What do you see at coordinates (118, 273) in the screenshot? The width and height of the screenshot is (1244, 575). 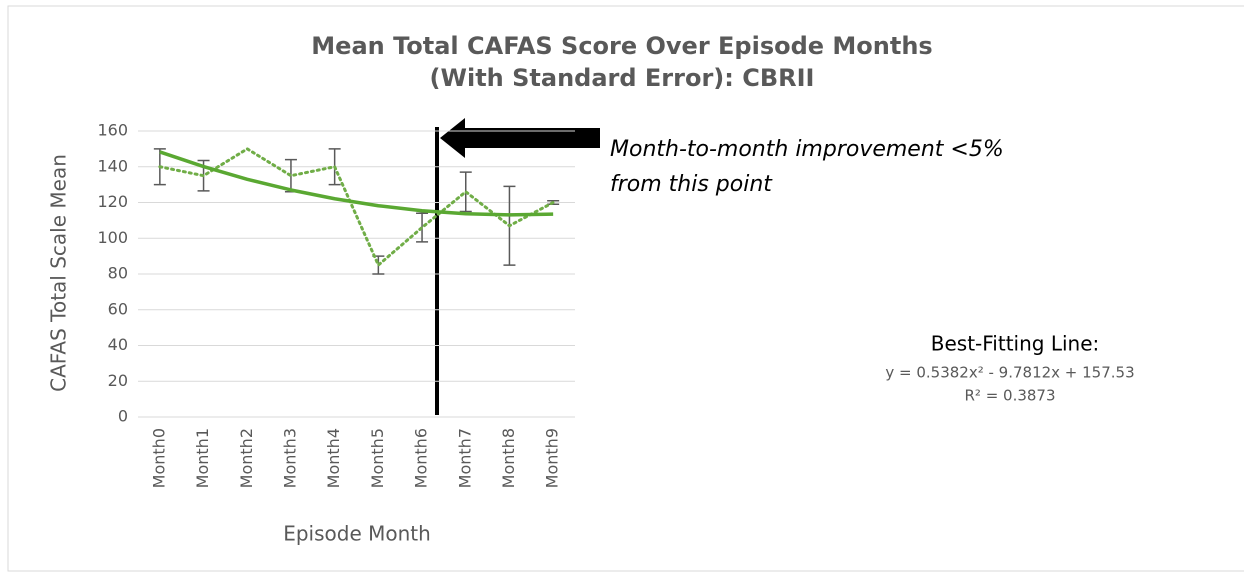 I see `y-tick-label: 80` at bounding box center [118, 273].